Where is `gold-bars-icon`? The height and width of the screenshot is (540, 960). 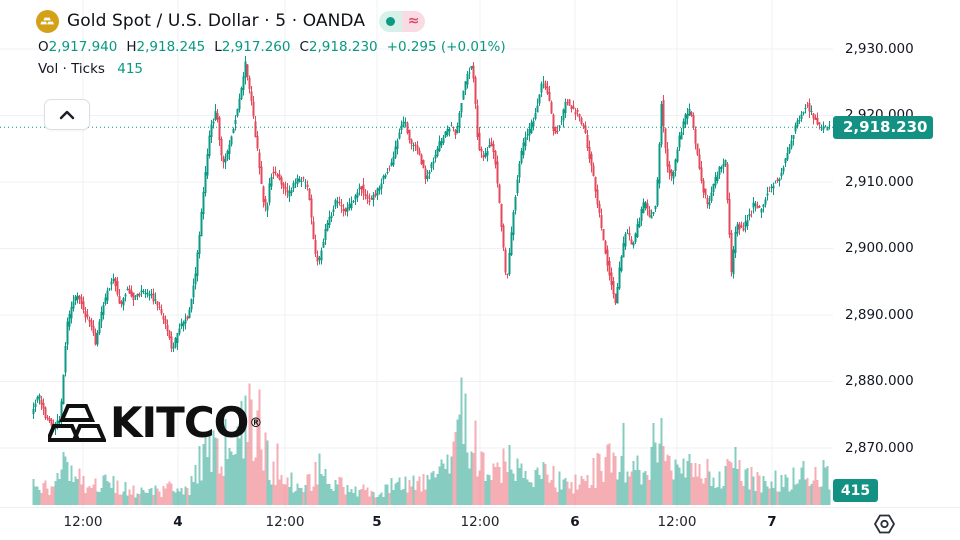 gold-bars-icon is located at coordinates (47, 21).